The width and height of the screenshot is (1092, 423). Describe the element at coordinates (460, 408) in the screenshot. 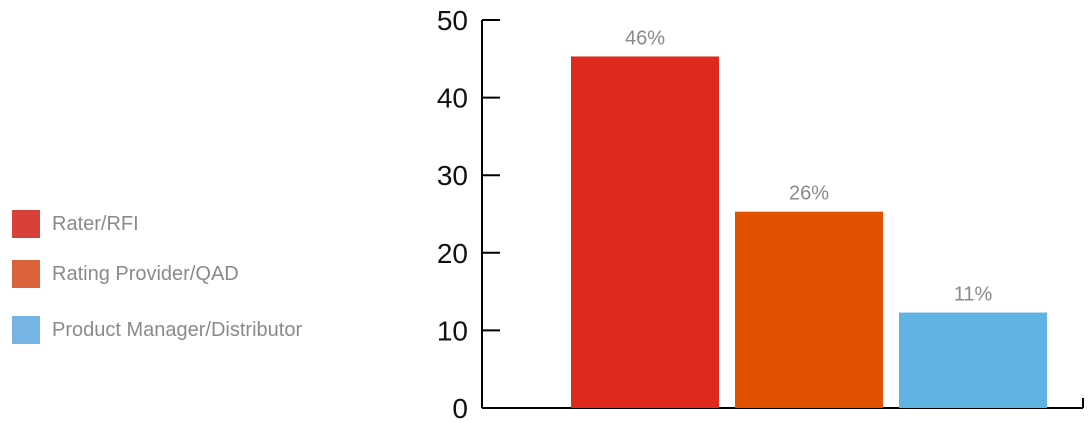

I see `y-tick-label: 0` at that location.